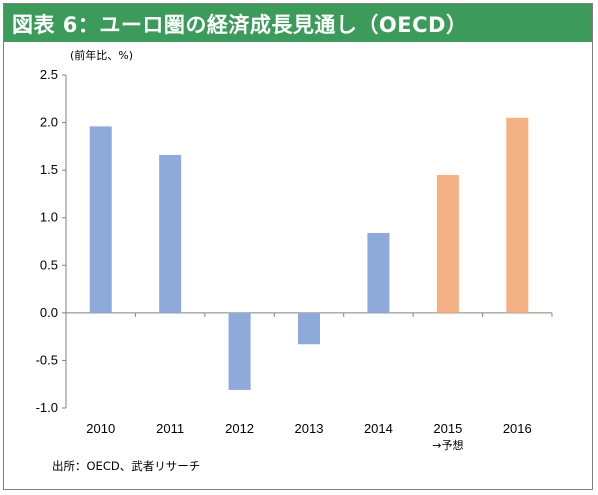 The width and height of the screenshot is (598, 495). I want to click on y-tick-label: -0.5, so click(47, 359).